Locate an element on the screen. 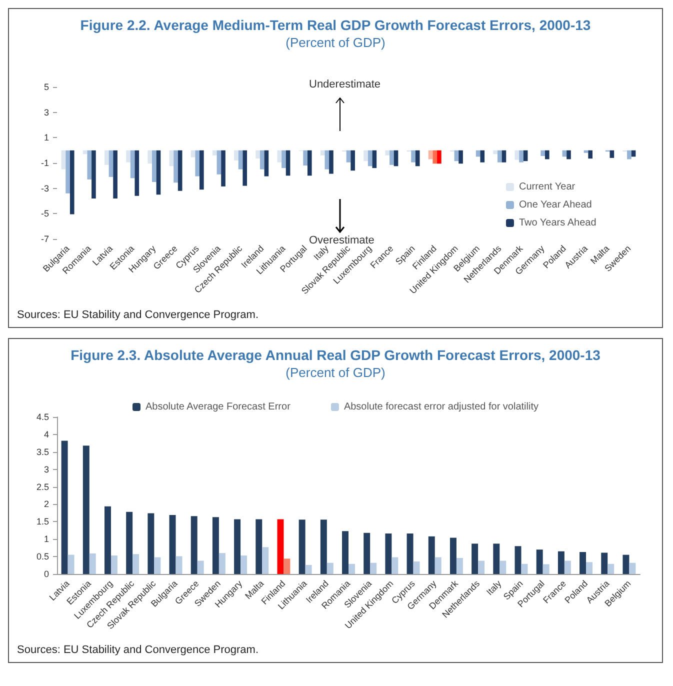 This screenshot has height=686, width=673. annotation: Underestimate is located at coordinates (345, 84).